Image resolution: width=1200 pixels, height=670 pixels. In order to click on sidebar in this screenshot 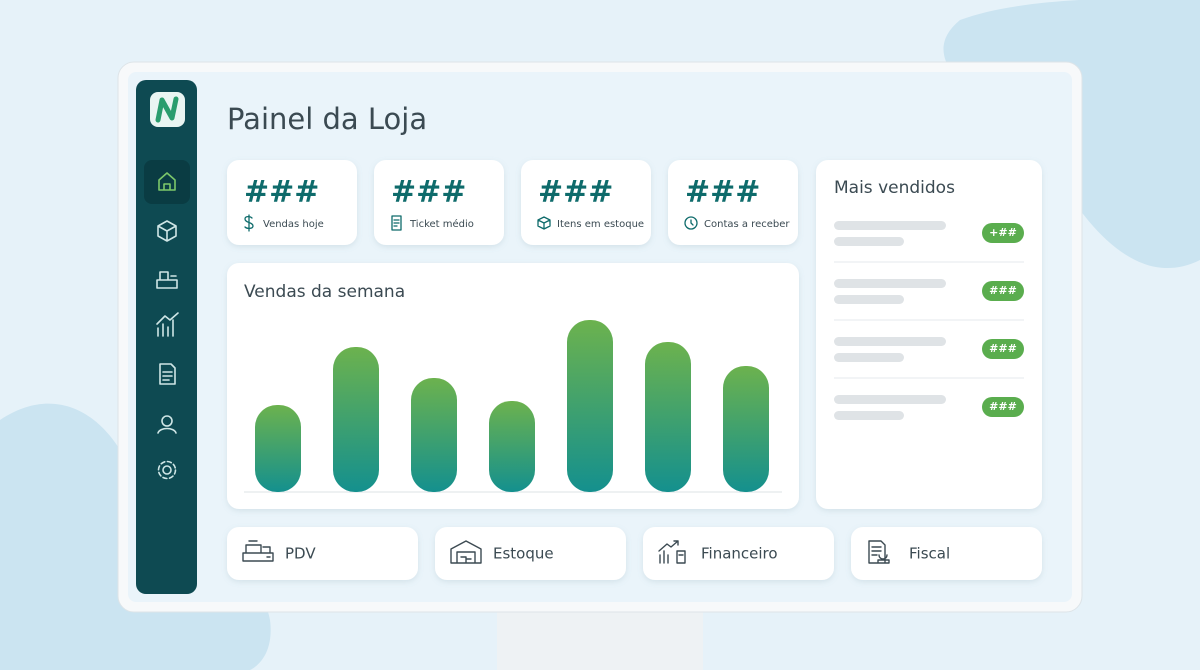, I will do `click(166, 337)`.